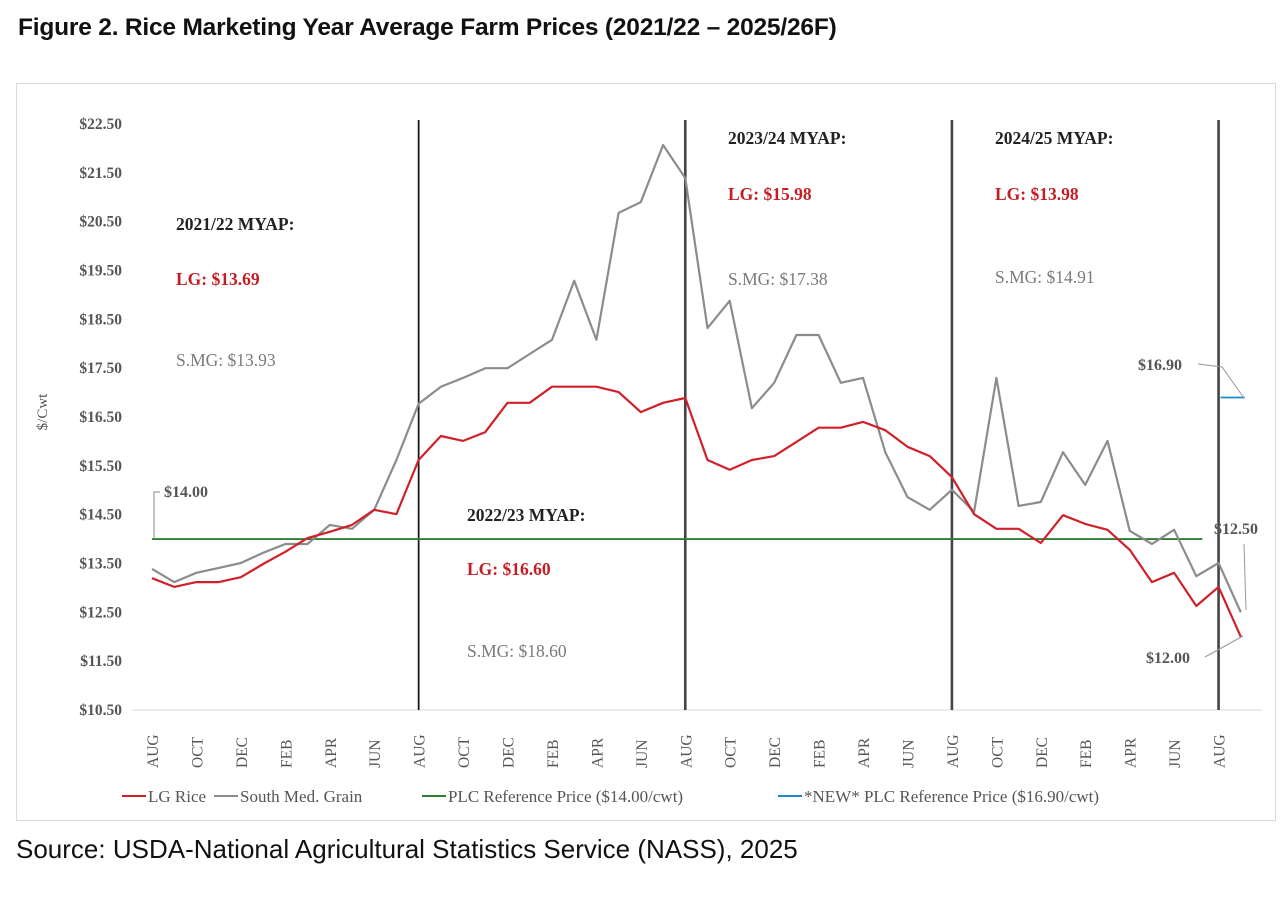  What do you see at coordinates (1236, 566) in the screenshot?
I see `callout-smg-end: $12.50` at bounding box center [1236, 566].